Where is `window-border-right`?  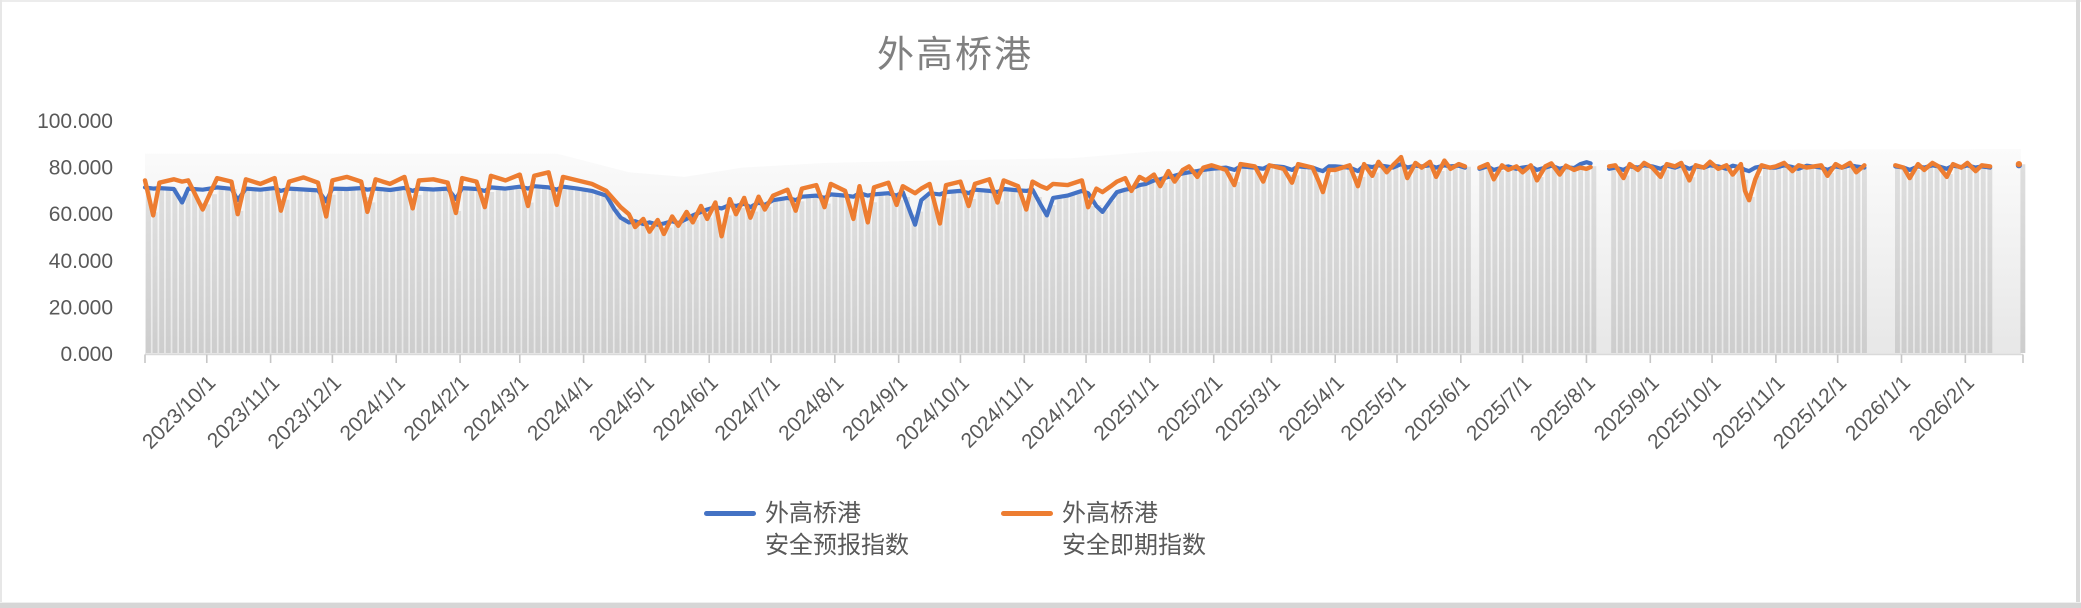
window-border-right is located at coordinates (2078, 304).